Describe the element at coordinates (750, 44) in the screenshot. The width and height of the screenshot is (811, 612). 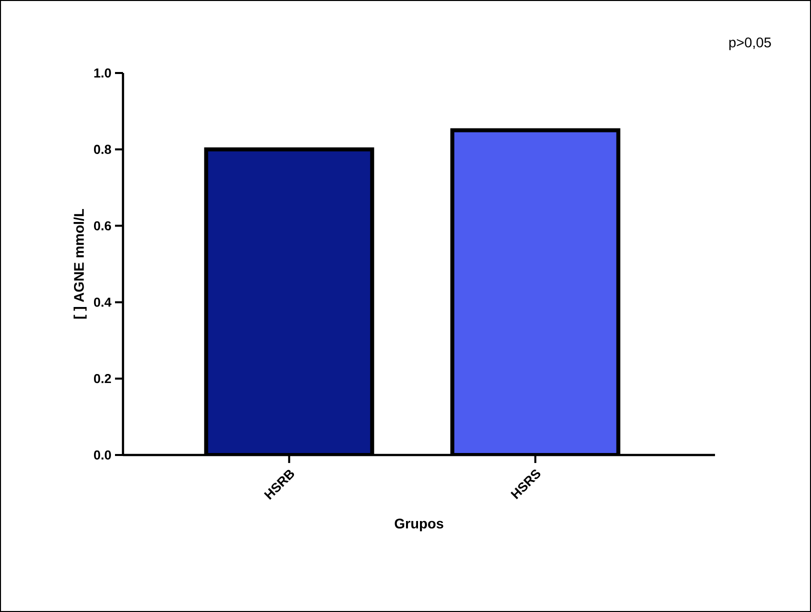
I see `text: p>0,05` at that location.